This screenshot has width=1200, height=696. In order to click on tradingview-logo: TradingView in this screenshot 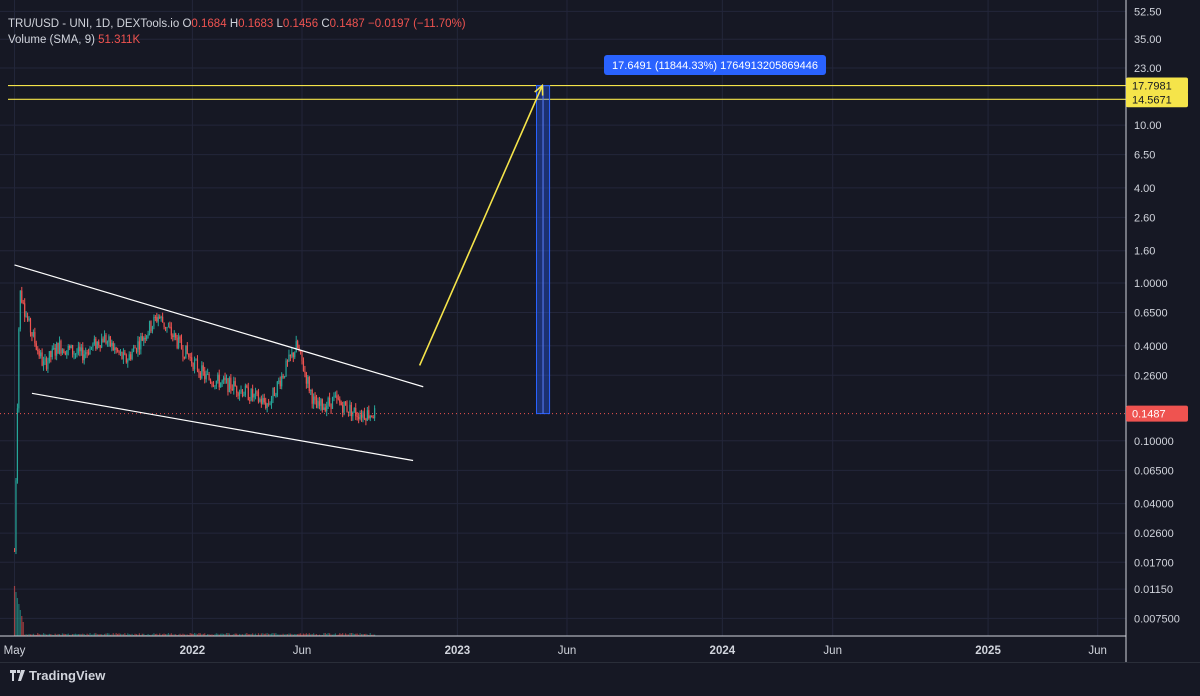, I will do `click(57, 675)`.